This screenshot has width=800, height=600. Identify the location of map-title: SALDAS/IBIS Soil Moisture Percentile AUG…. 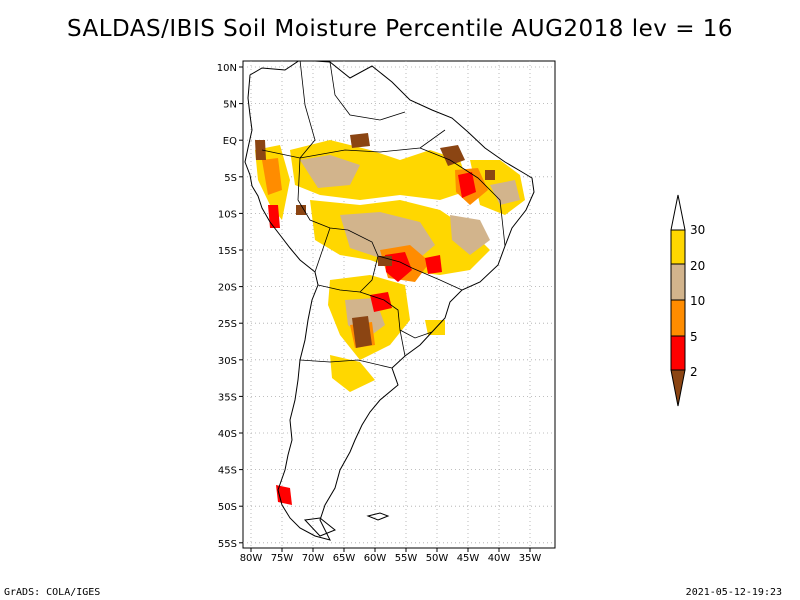
(400, 29).